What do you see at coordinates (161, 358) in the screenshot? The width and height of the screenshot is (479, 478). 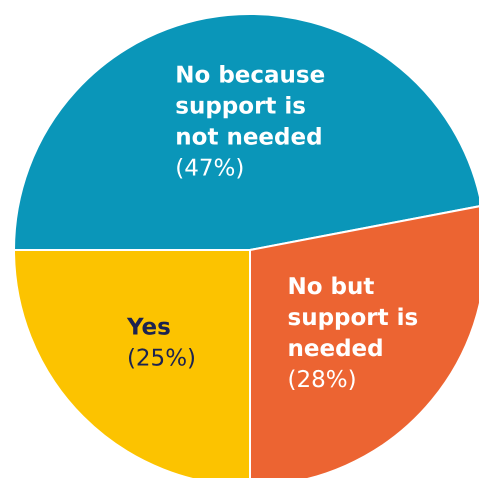 I see `data-label: (25%)` at bounding box center [161, 358].